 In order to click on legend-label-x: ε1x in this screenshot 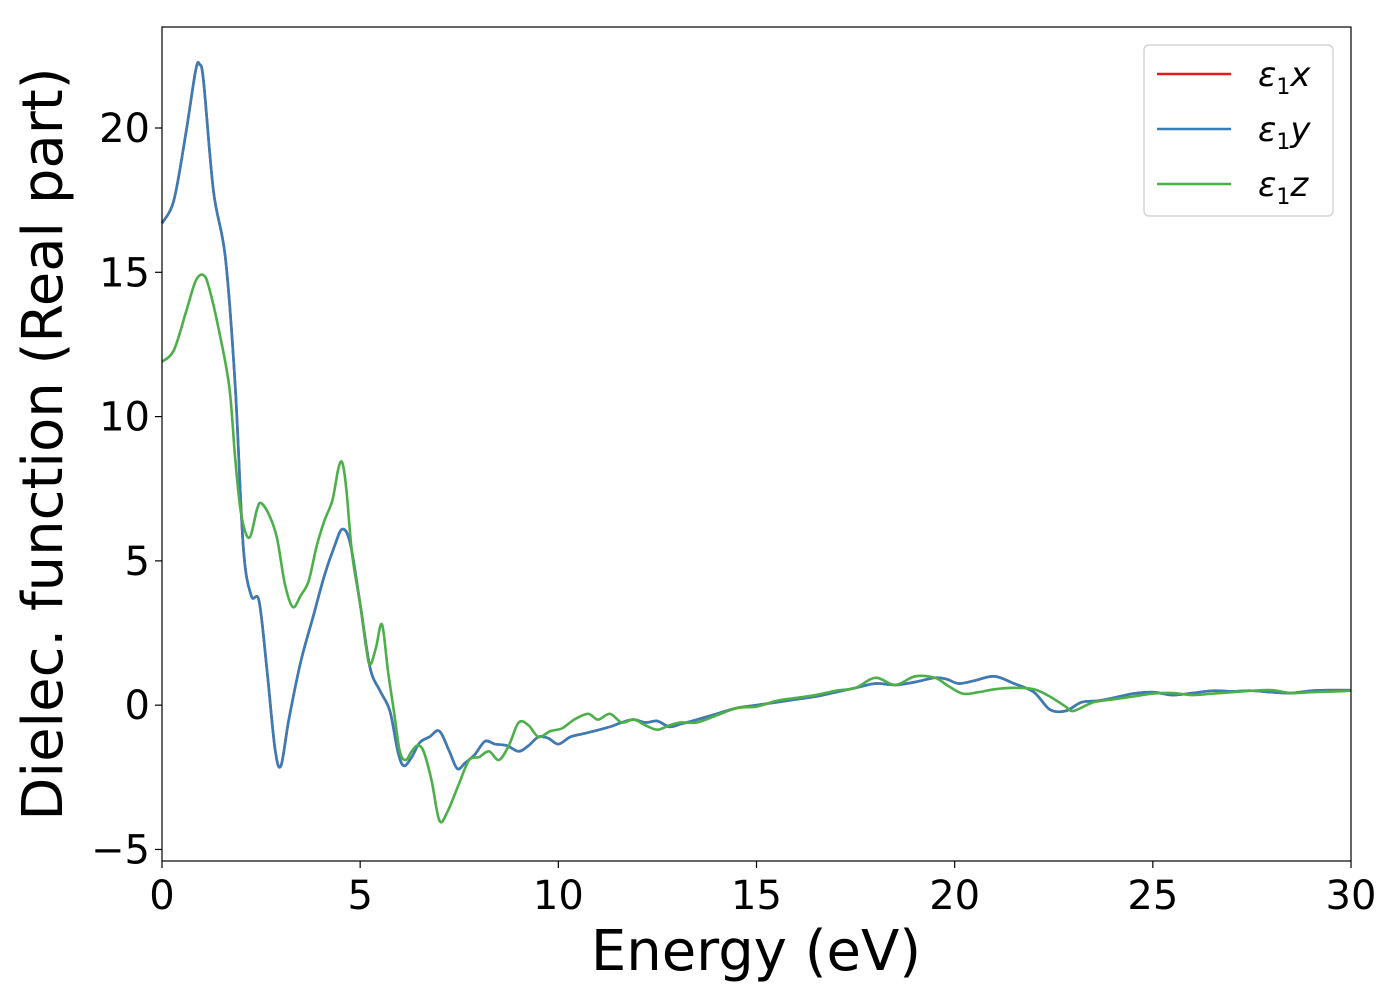, I will do `click(1284, 77)`.